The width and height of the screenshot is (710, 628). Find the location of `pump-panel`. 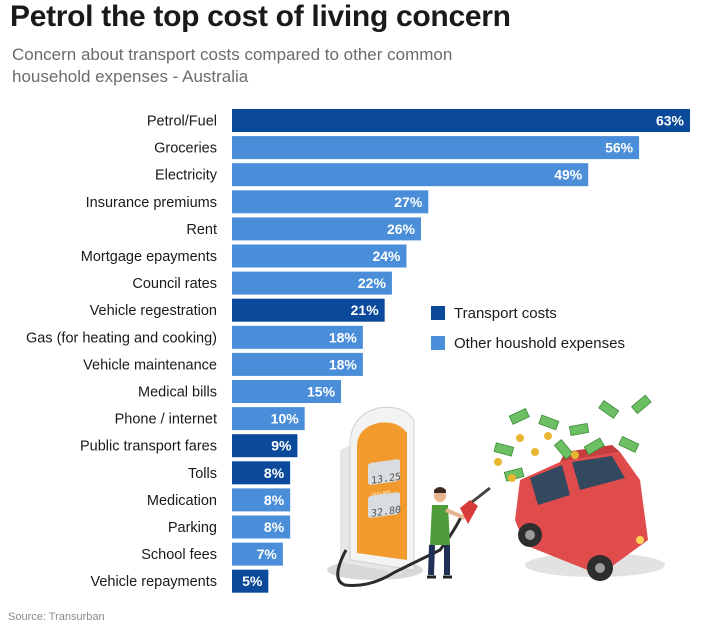

pump-panel is located at coordinates (382, 491).